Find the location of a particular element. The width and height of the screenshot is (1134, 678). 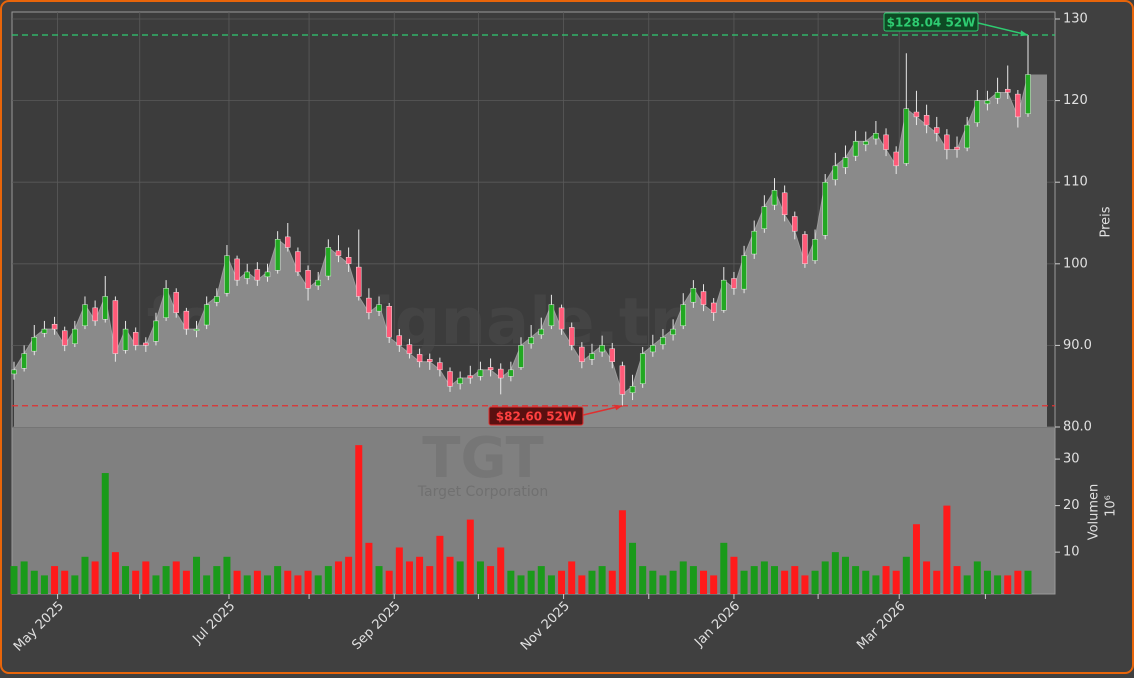

annotation-arrow is located at coordinates (1001, 28).